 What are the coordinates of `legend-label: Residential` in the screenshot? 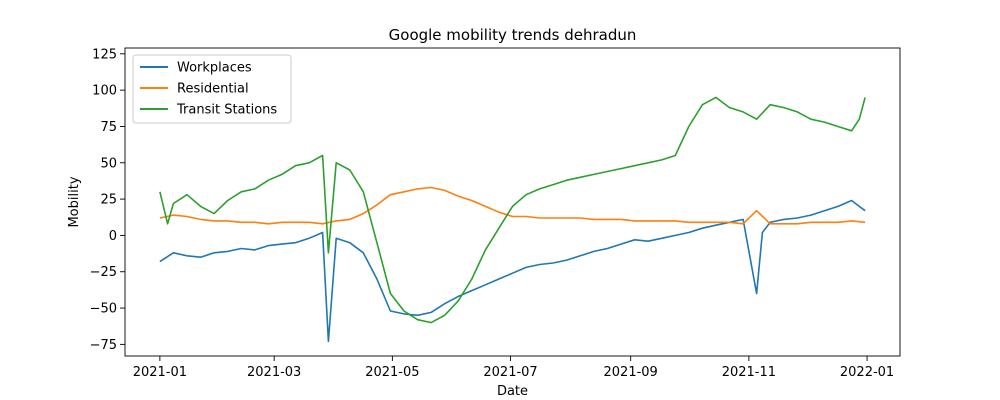 It's located at (213, 89).